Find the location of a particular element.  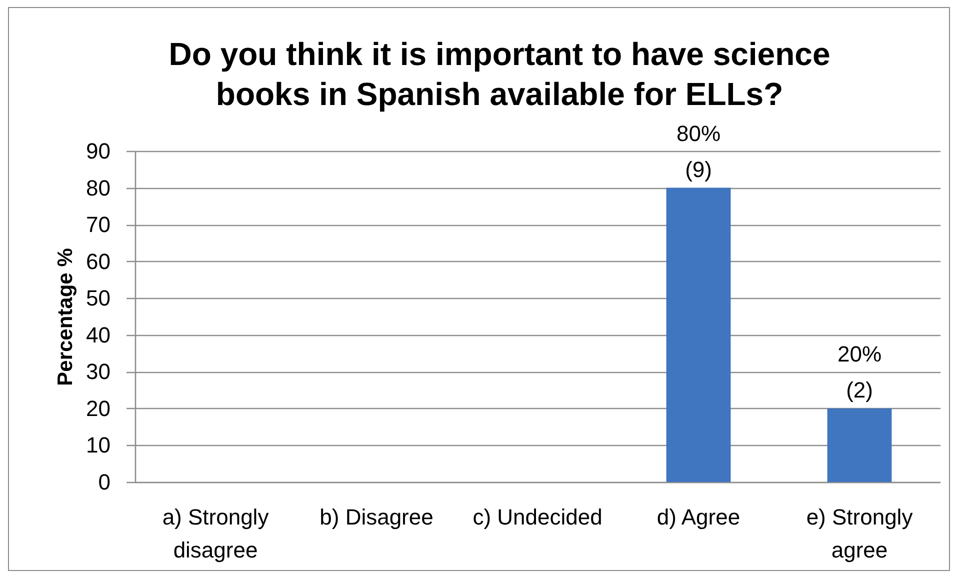

y-tick-label: 90 is located at coordinates (98, 151).